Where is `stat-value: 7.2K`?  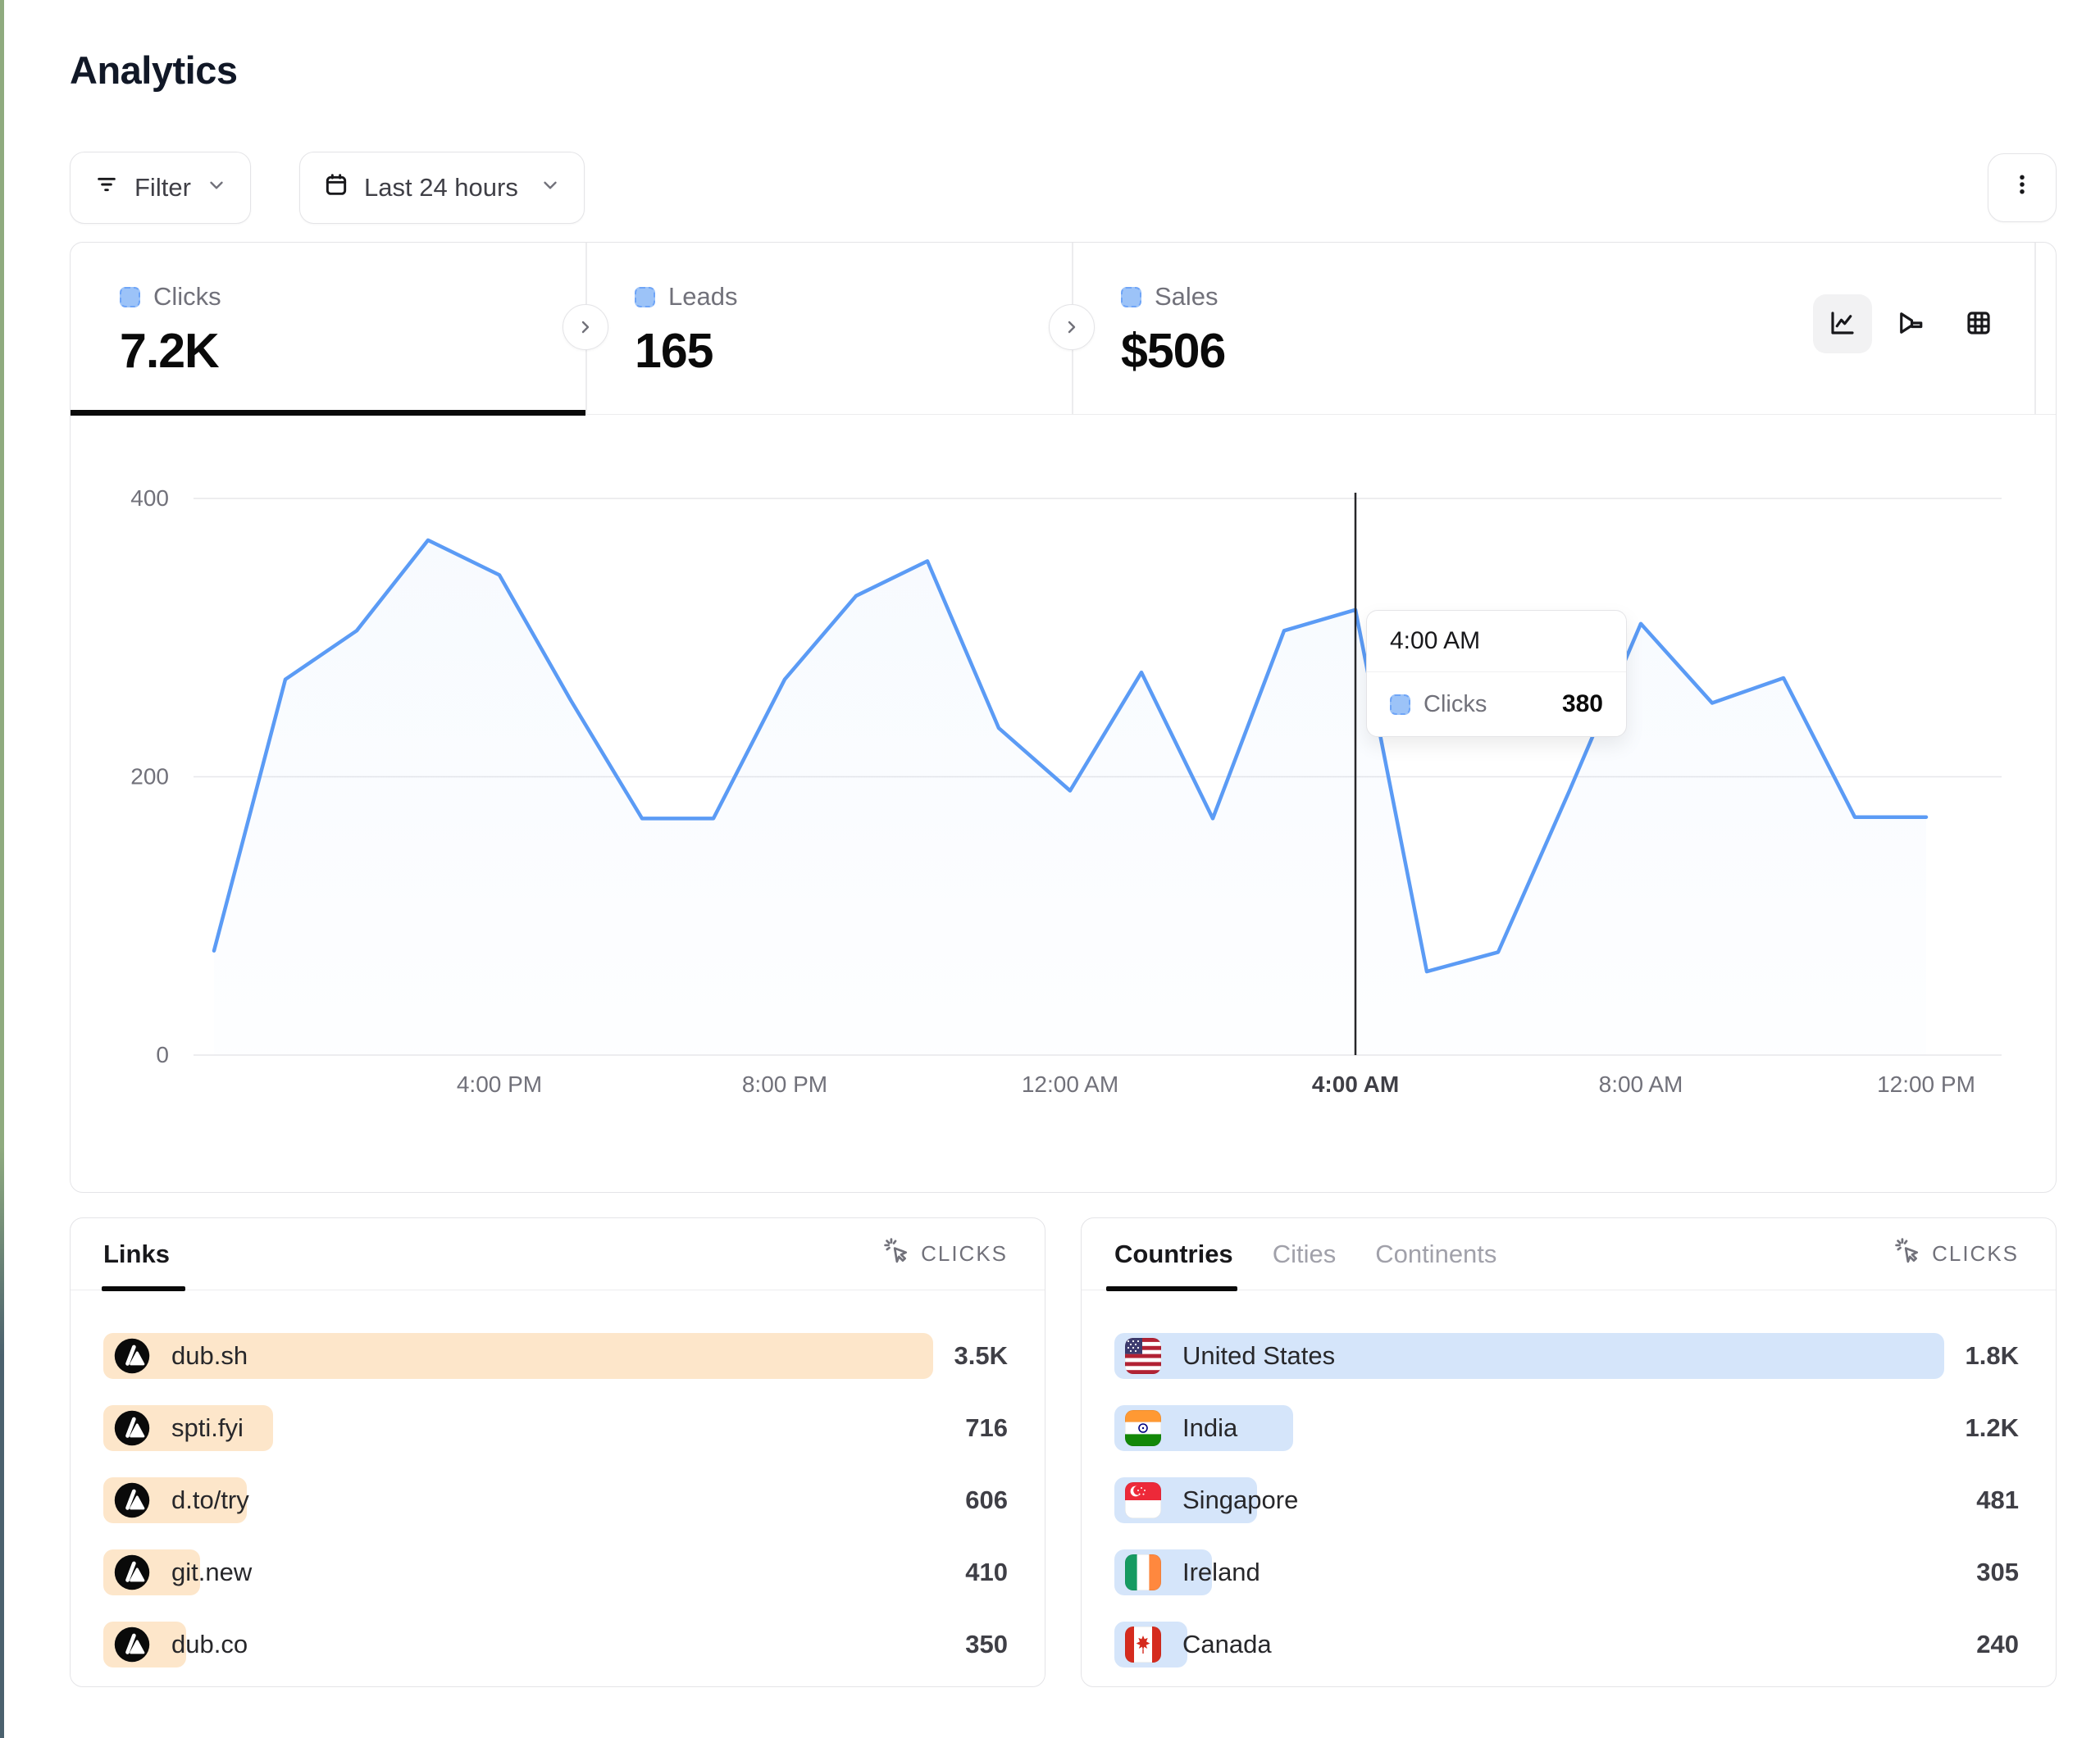 stat-value: 7.2K is located at coordinates (170, 351).